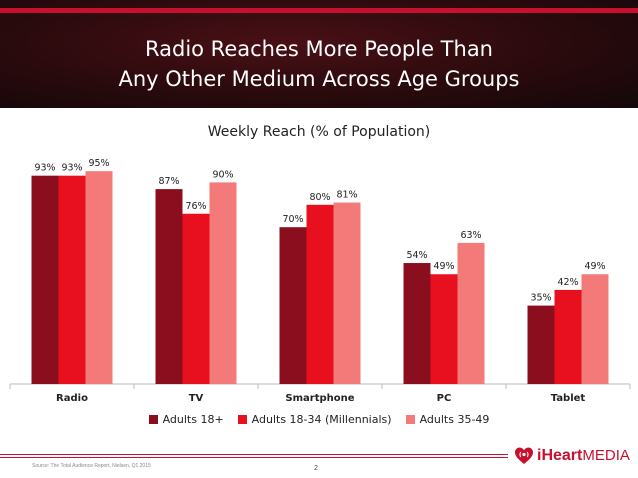 This screenshot has height=478, width=638. Describe the element at coordinates (567, 282) in the screenshot. I see `data-label: 42%` at that location.